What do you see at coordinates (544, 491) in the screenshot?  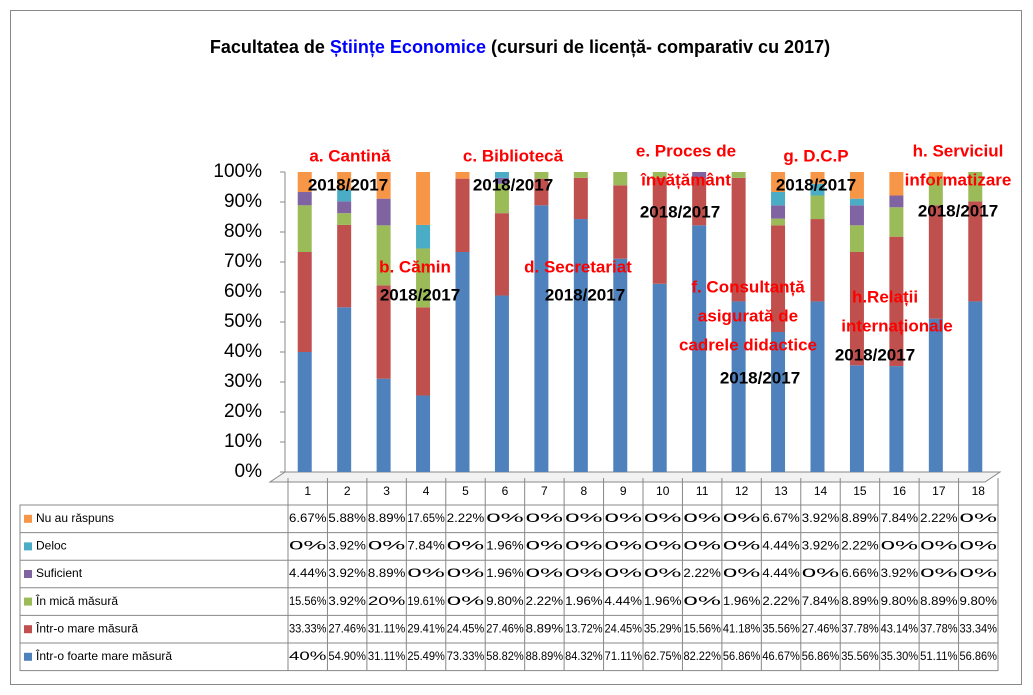 I see `x-tick-label: 7` at bounding box center [544, 491].